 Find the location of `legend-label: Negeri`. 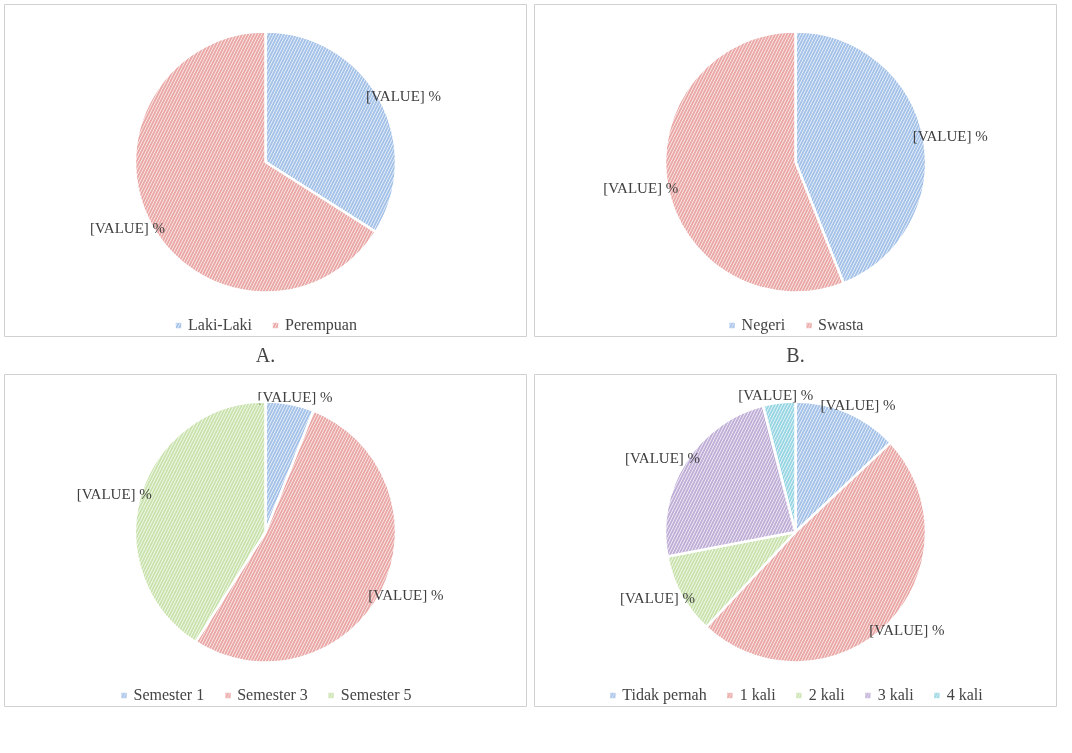

legend-label: Negeri is located at coordinates (763, 325).